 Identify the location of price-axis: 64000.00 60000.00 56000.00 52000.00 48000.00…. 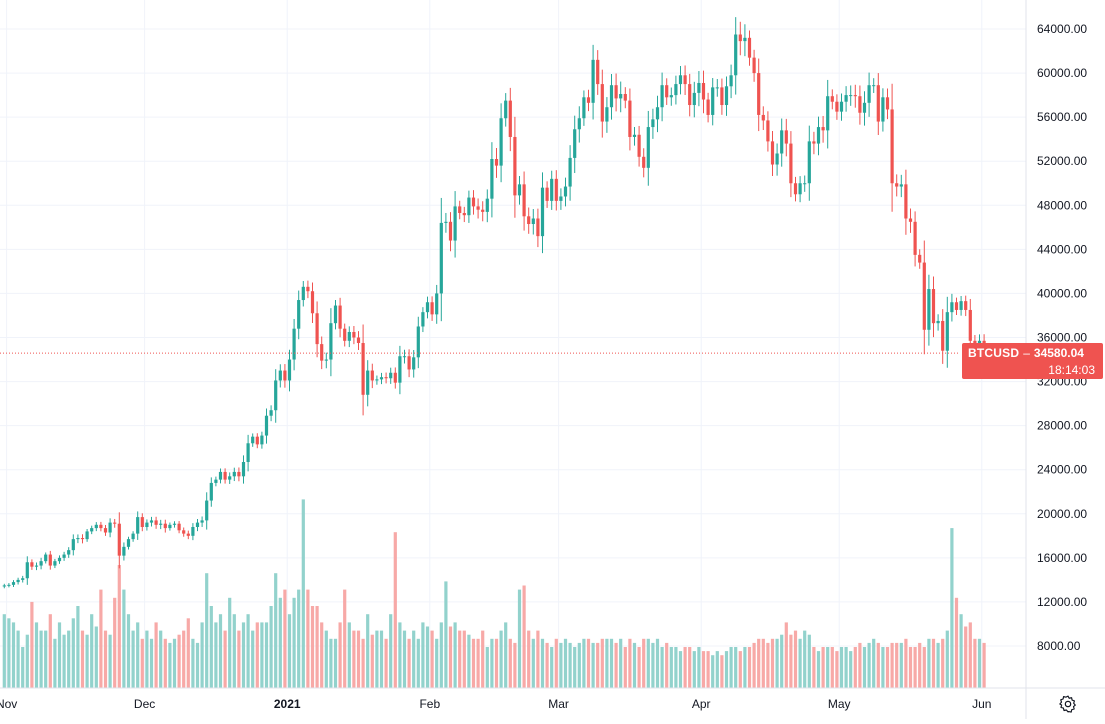
(1062, 337).